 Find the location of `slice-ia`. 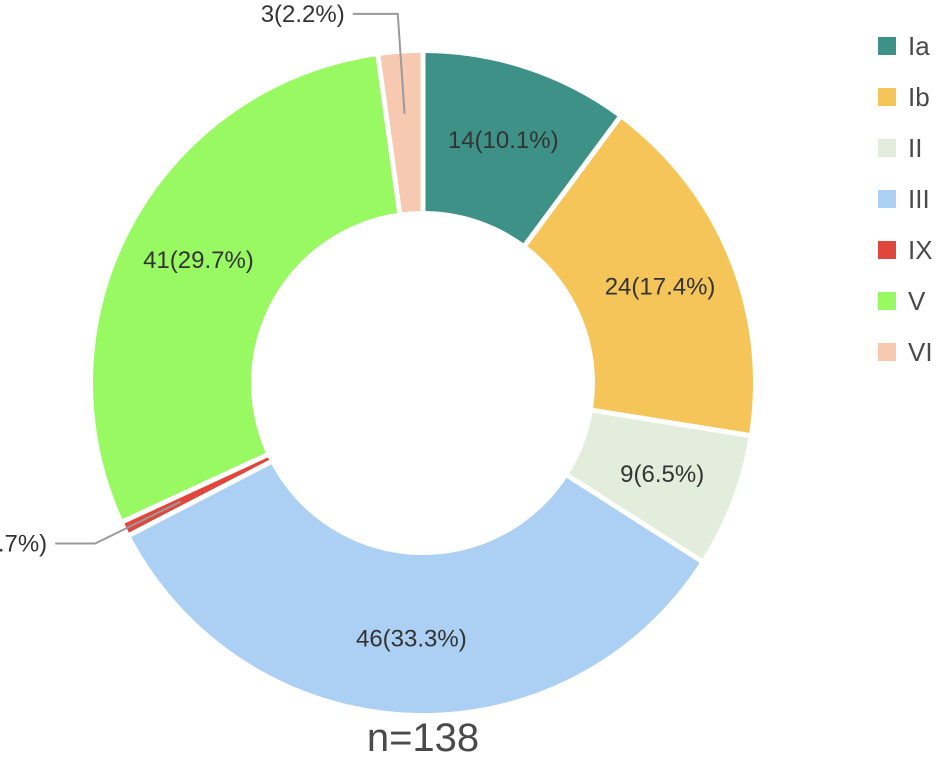

slice-ia is located at coordinates (521, 148).